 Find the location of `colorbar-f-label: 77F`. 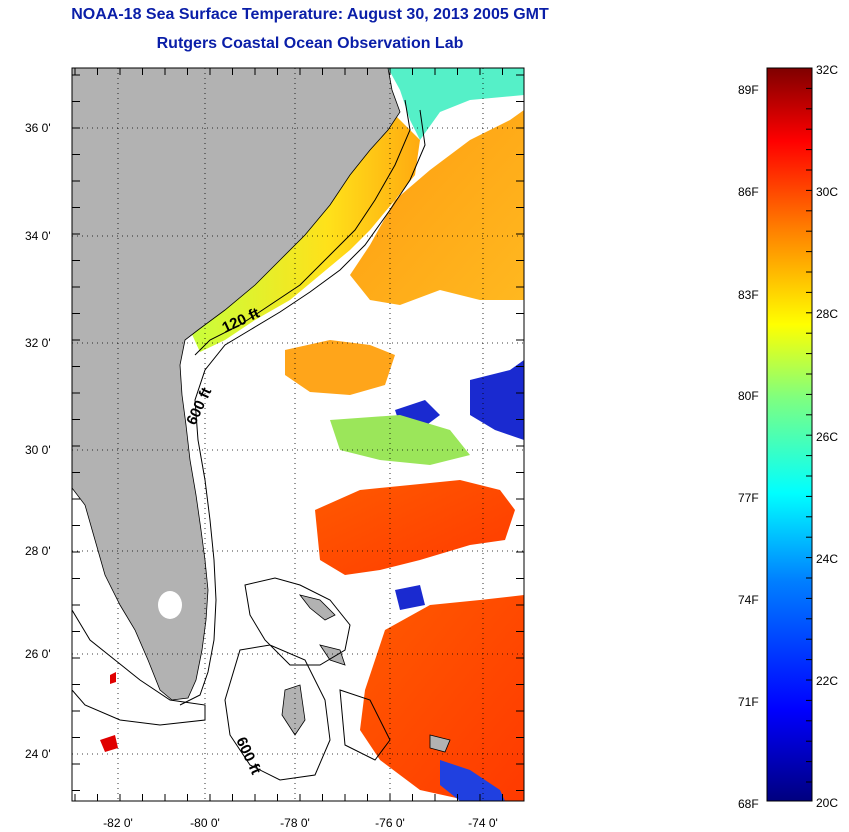

colorbar-f-label: 77F is located at coordinates (748, 498).